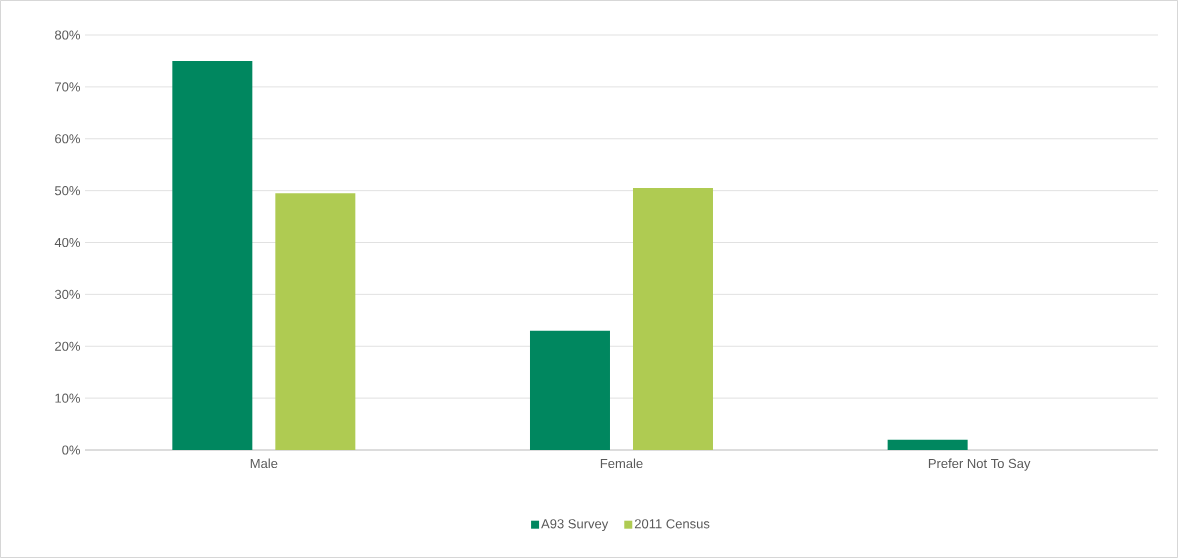  Describe the element at coordinates (67, 191) in the screenshot. I see `y-tick-label: 50%` at that location.